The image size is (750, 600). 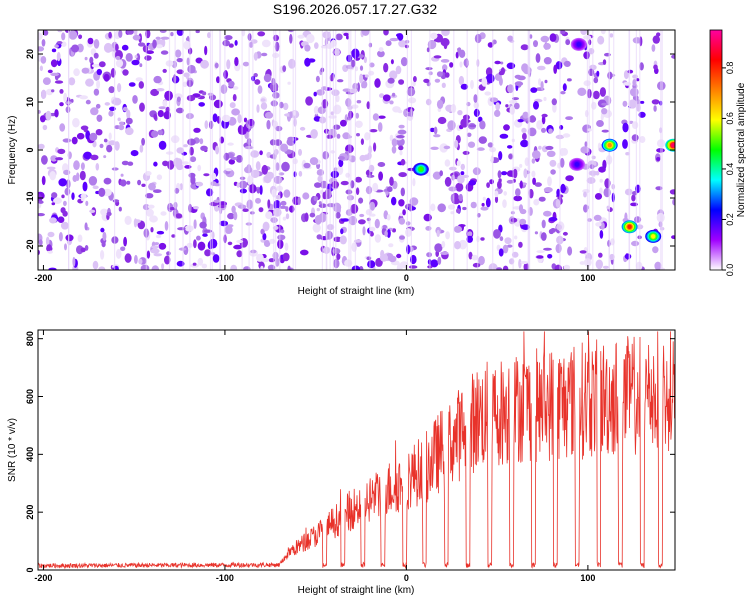 What do you see at coordinates (30, 245) in the screenshot?
I see `y-tick-label: -20` at bounding box center [30, 245].